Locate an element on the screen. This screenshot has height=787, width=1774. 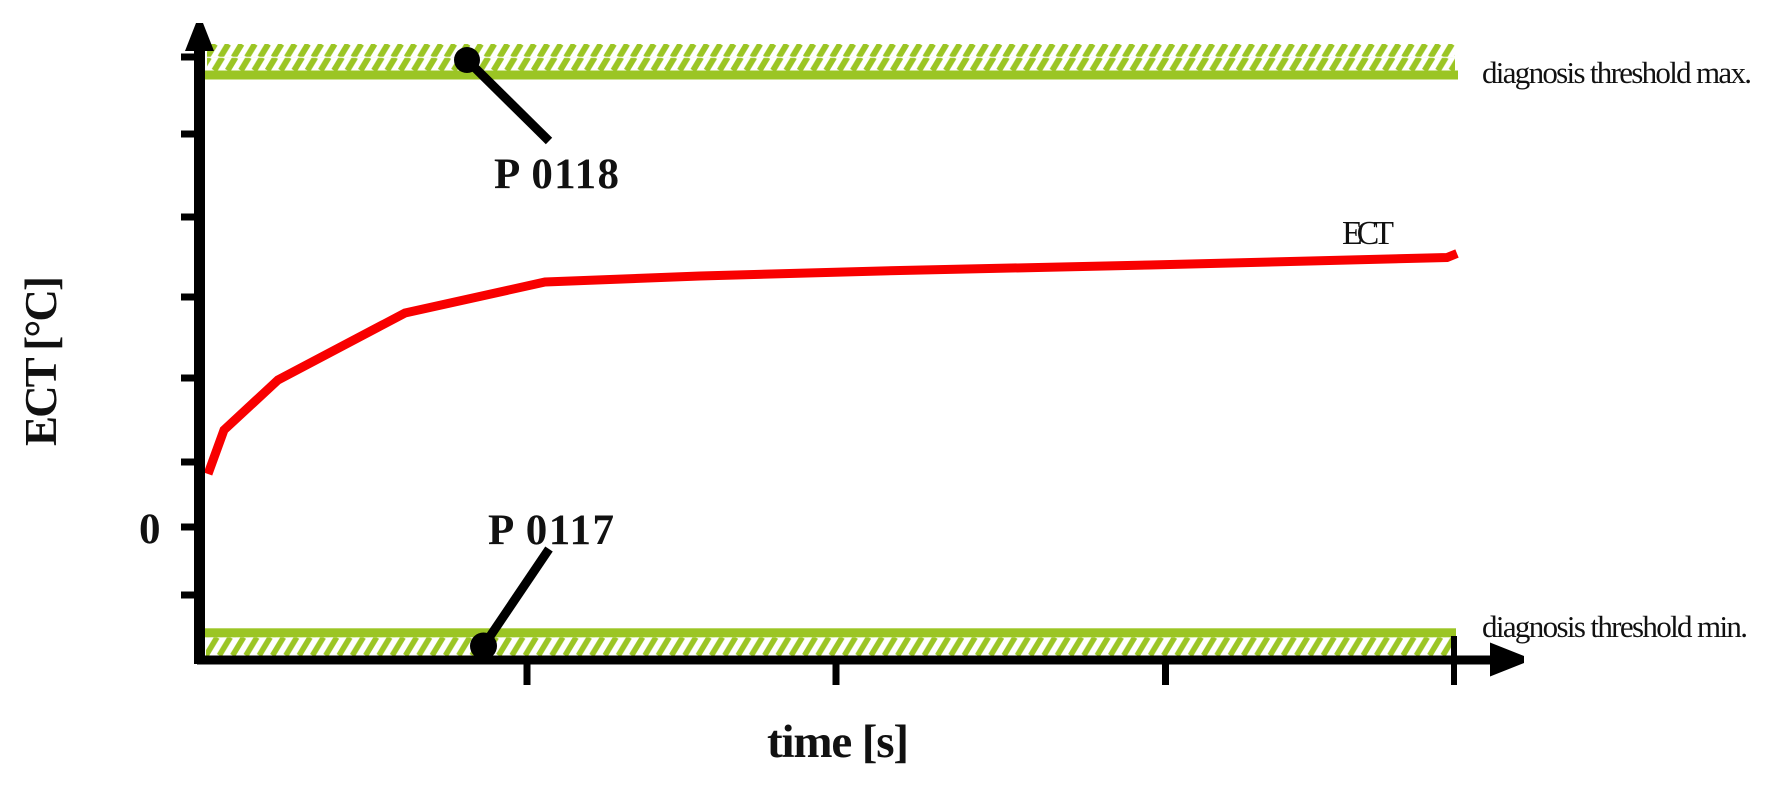
svg-text: ECT is located at coordinates (1368, 233).